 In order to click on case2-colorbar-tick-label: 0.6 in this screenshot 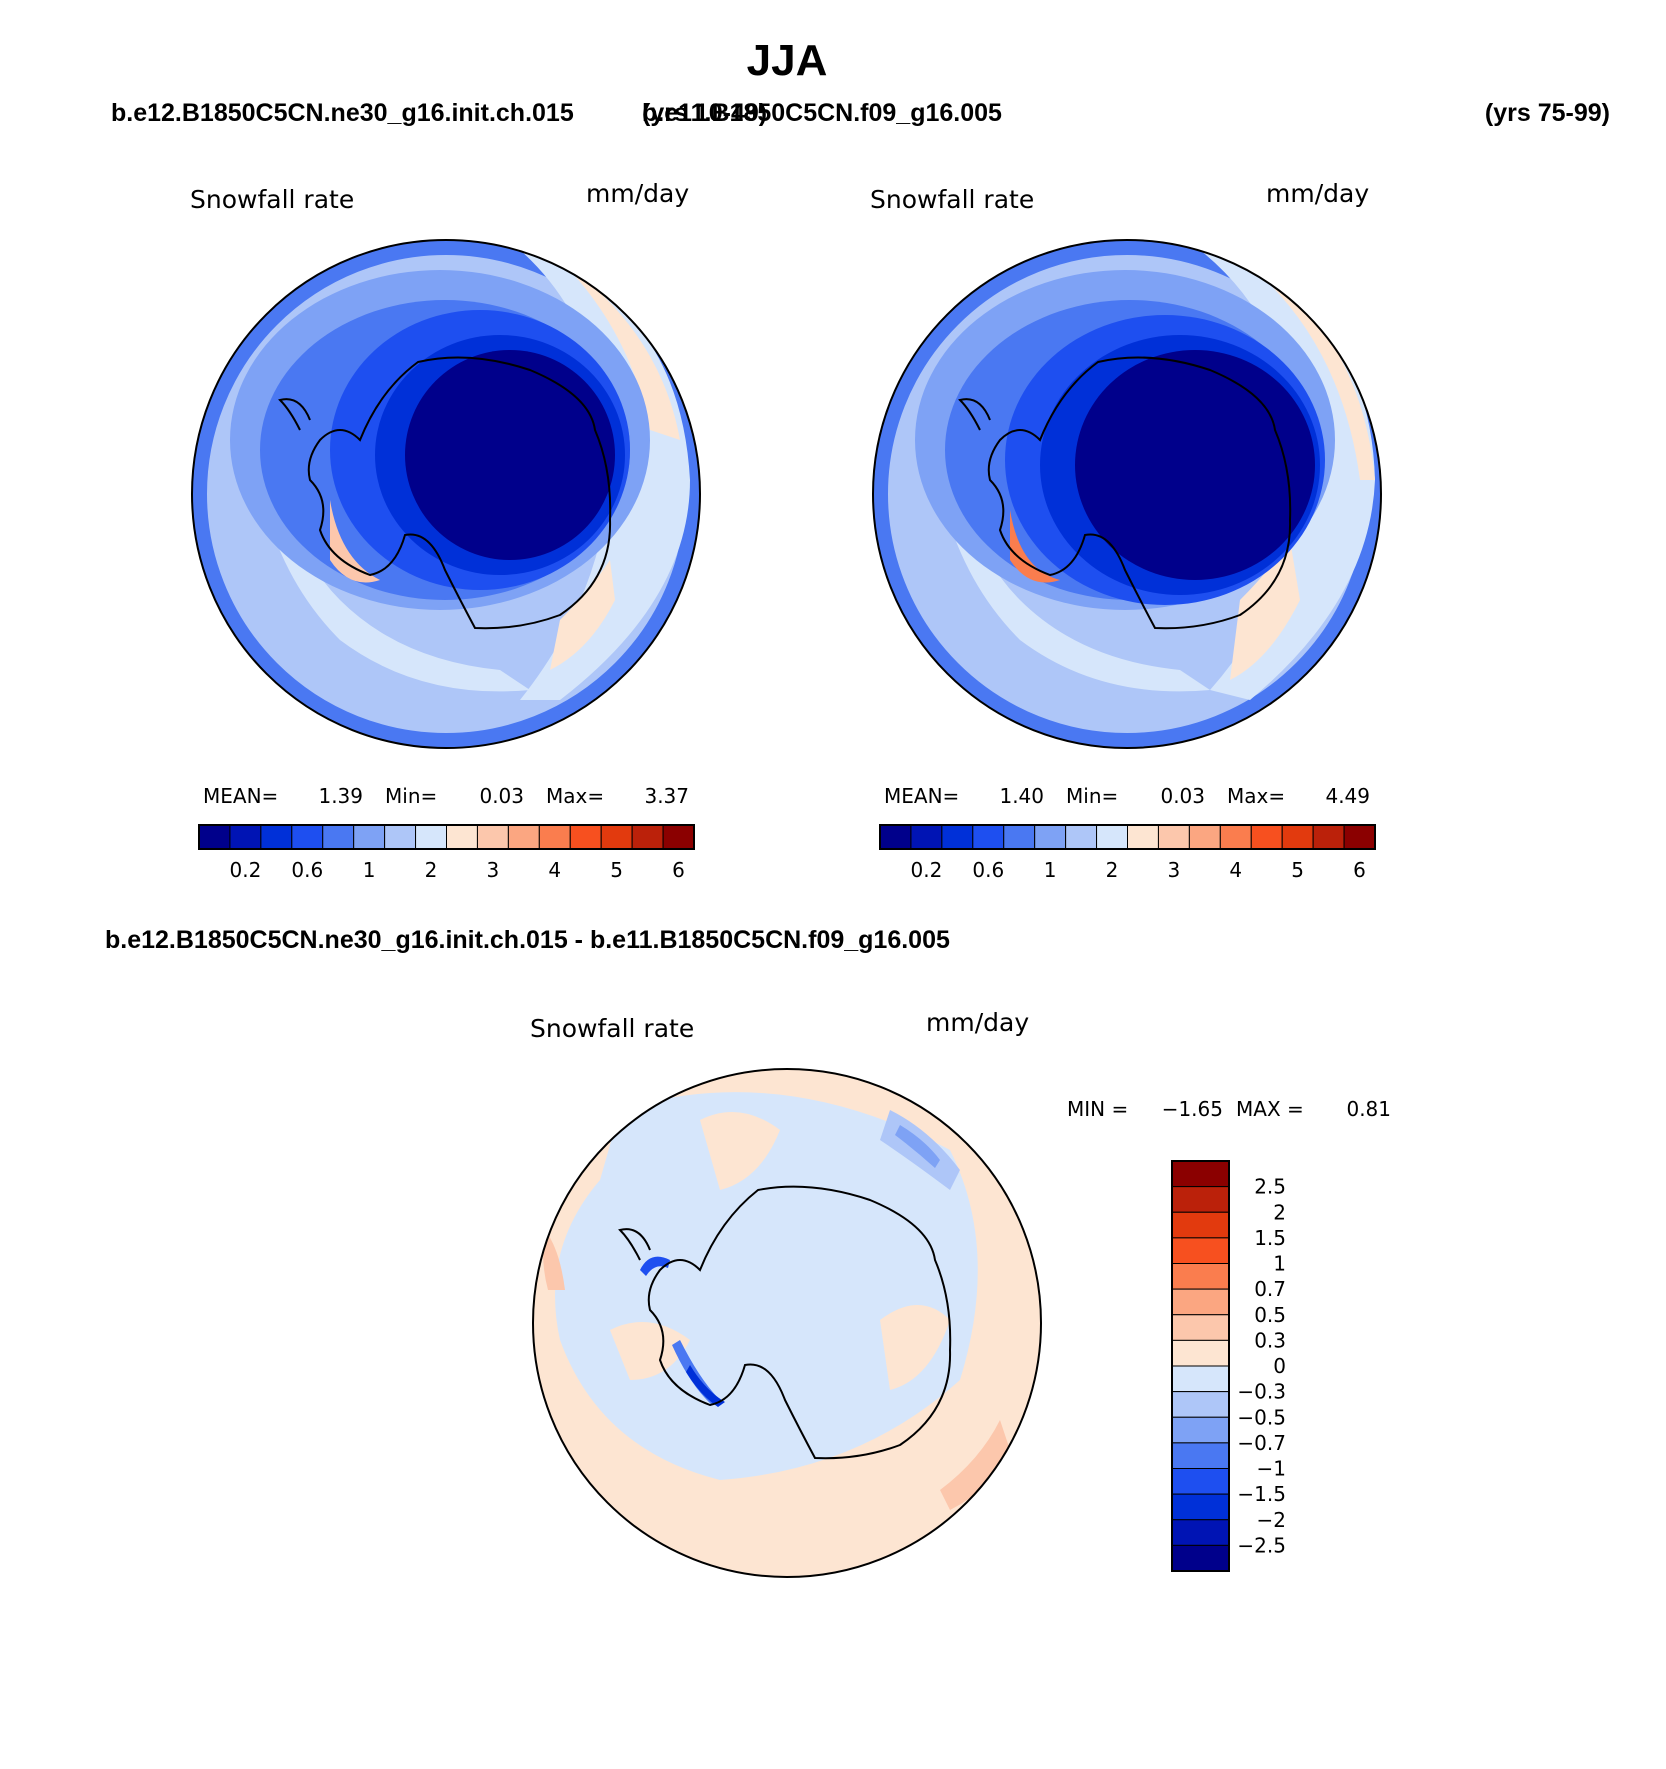, I will do `click(988, 870)`.